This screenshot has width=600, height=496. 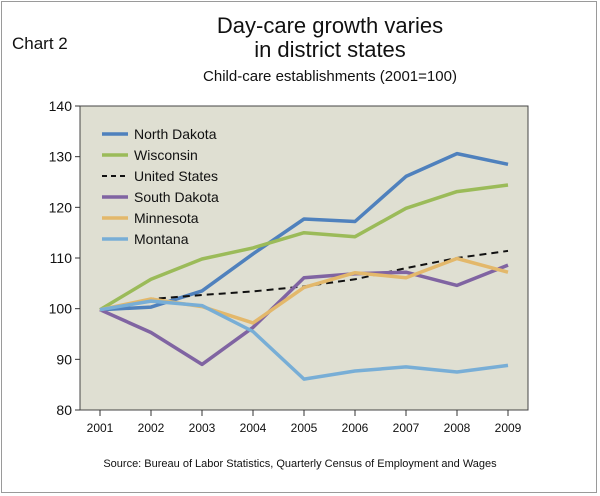 What do you see at coordinates (166, 218) in the screenshot?
I see `legend-label-minnesota: Minnesota` at bounding box center [166, 218].